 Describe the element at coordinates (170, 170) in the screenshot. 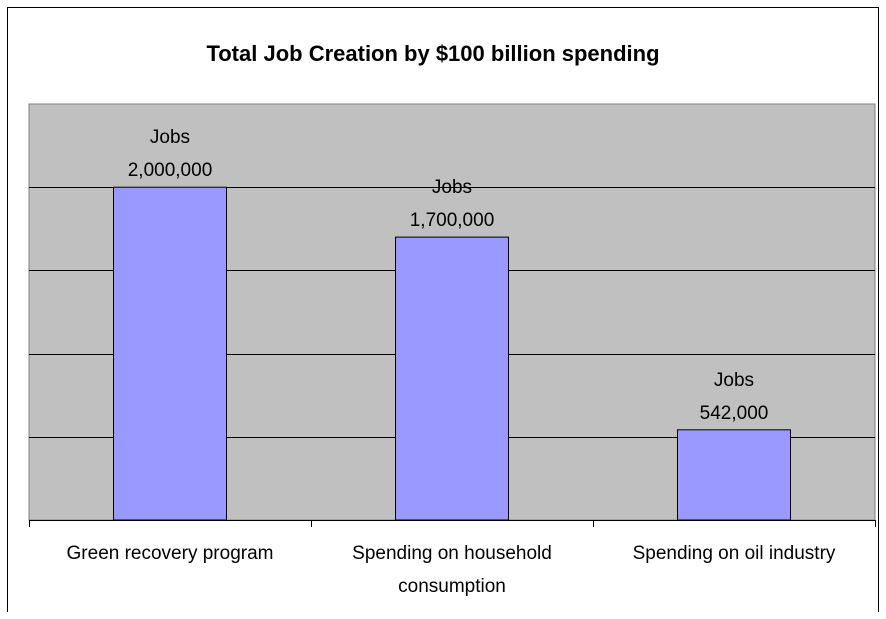

I see `data-label: 2,000,000` at that location.